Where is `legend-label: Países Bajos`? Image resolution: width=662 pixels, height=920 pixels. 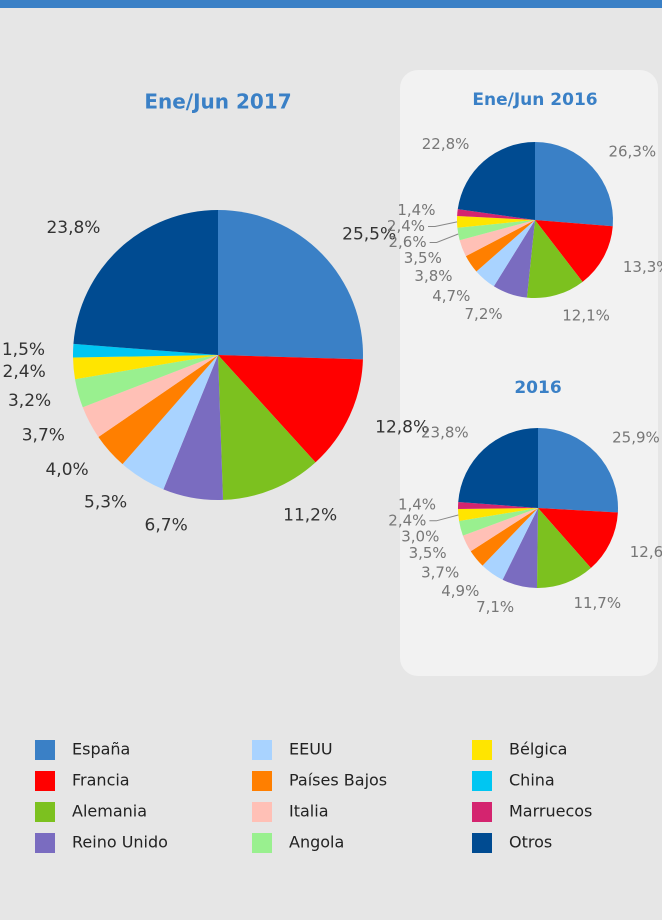
legend-label: Países Bajos is located at coordinates (338, 780).